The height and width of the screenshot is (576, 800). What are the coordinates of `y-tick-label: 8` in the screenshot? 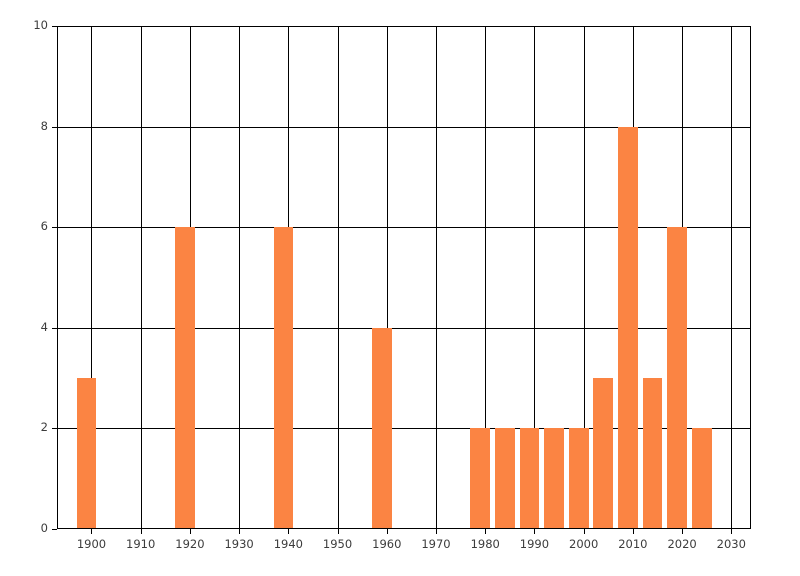 It's located at (44, 125).